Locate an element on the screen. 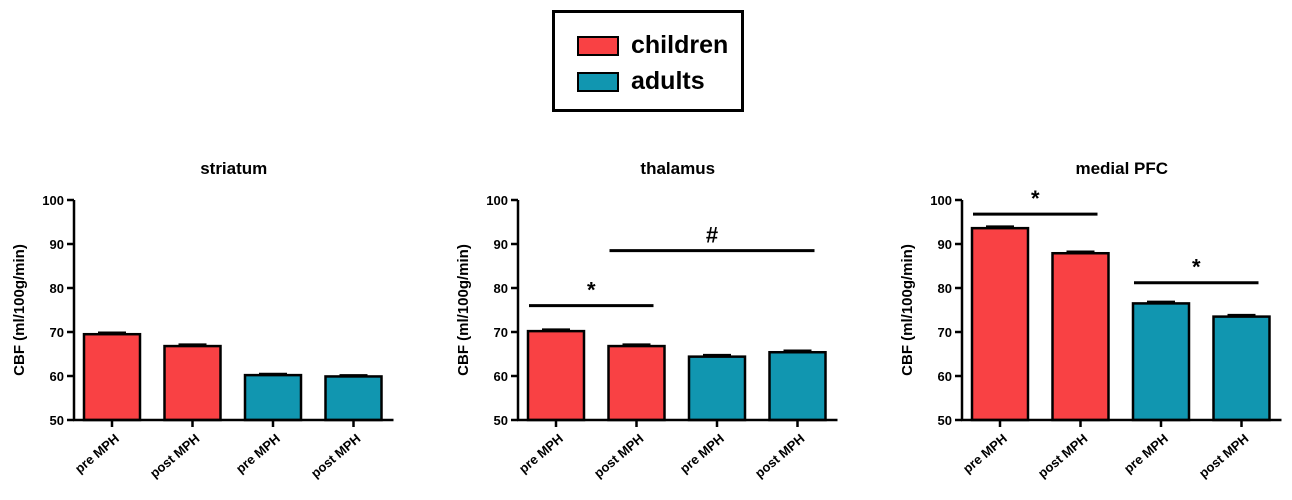 The image size is (1292, 500). panel-title: striatum is located at coordinates (233, 168).